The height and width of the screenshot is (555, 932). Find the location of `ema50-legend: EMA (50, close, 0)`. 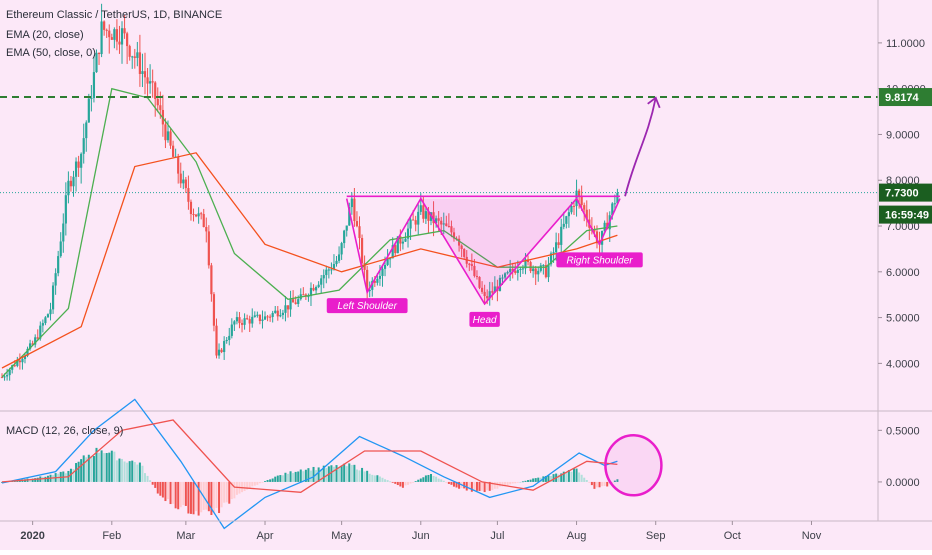

ema50-legend: EMA (50, close, 0) is located at coordinates (51, 53).